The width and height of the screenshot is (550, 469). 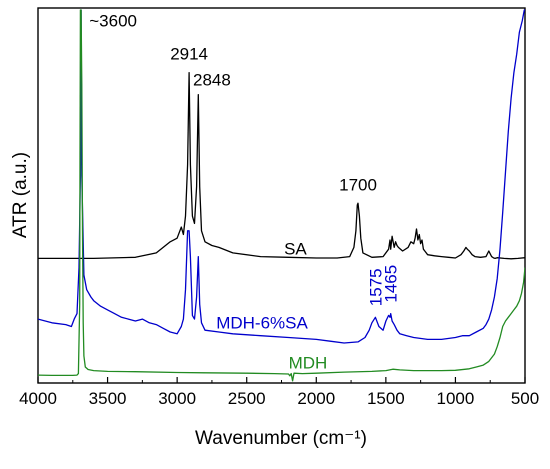 I want to click on series-label: MDH-6%SA, so click(x=262, y=322).